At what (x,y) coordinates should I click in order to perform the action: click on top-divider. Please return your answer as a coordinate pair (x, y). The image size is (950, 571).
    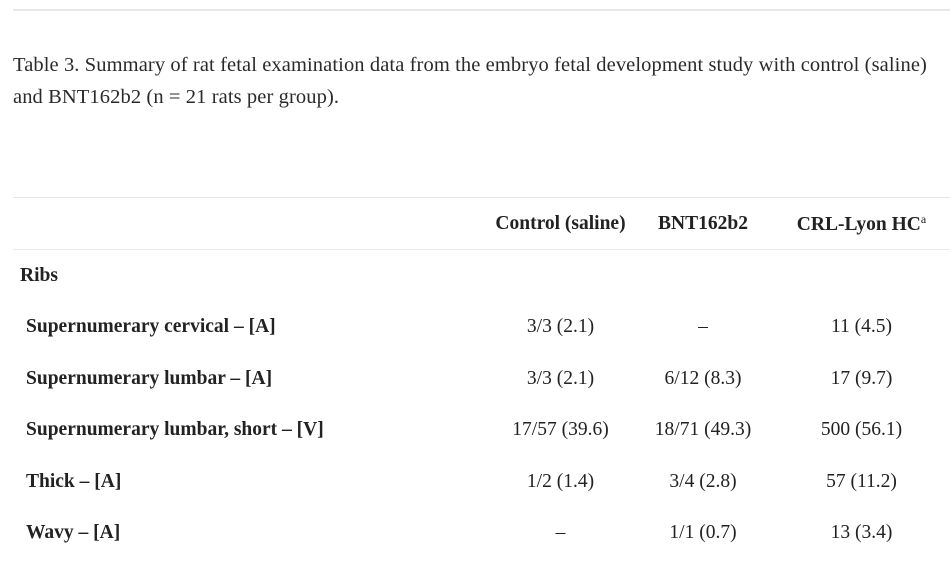
    Looking at the image, I should click on (481, 10).